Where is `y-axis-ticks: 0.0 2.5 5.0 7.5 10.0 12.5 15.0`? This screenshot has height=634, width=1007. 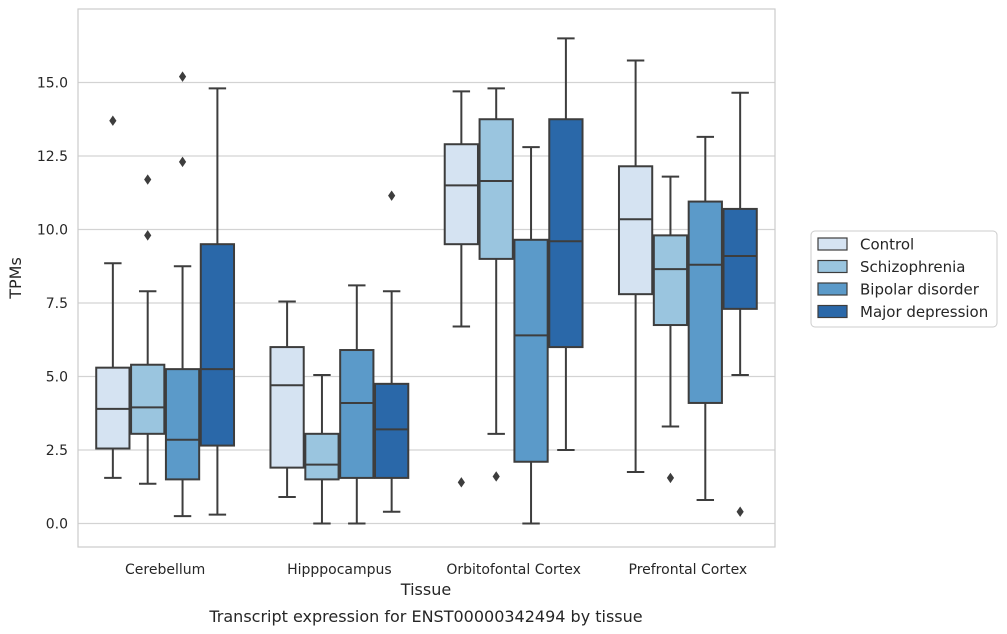
y-axis-ticks: 0.0 2.5 5.0 7.5 10.0 12.5 15.0 is located at coordinates (52, 303).